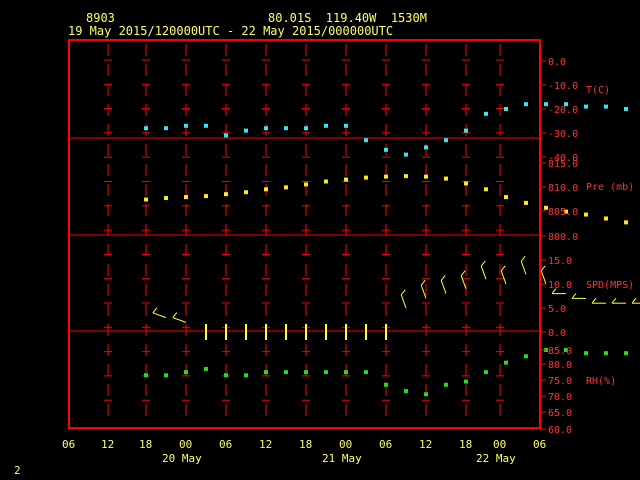 This screenshot has height=480, width=640. I want to click on date-label: 20 May, so click(182, 458).